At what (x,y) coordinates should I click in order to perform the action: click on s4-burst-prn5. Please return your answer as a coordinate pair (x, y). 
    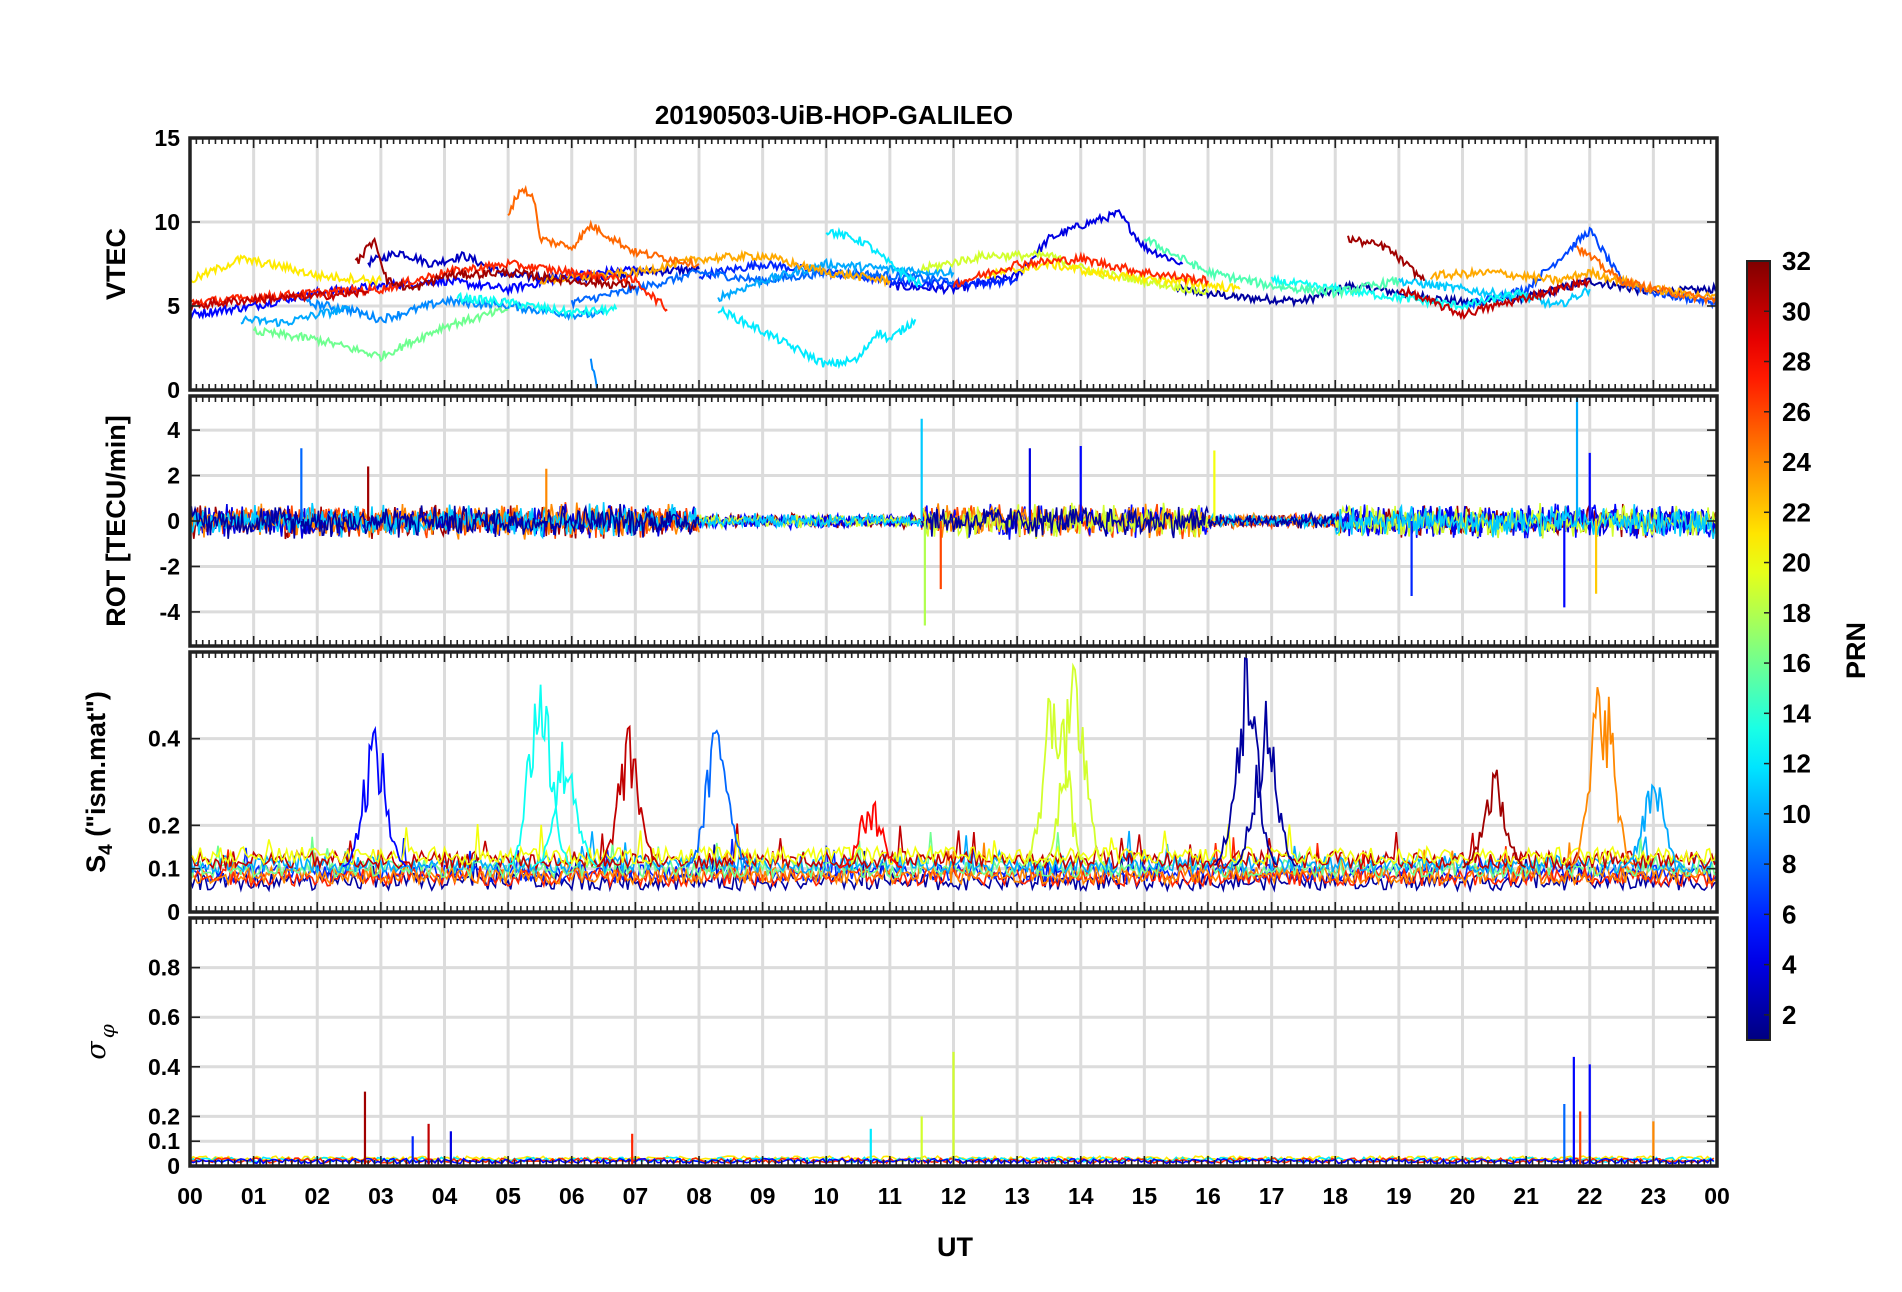
    Looking at the image, I should click on (374, 796).